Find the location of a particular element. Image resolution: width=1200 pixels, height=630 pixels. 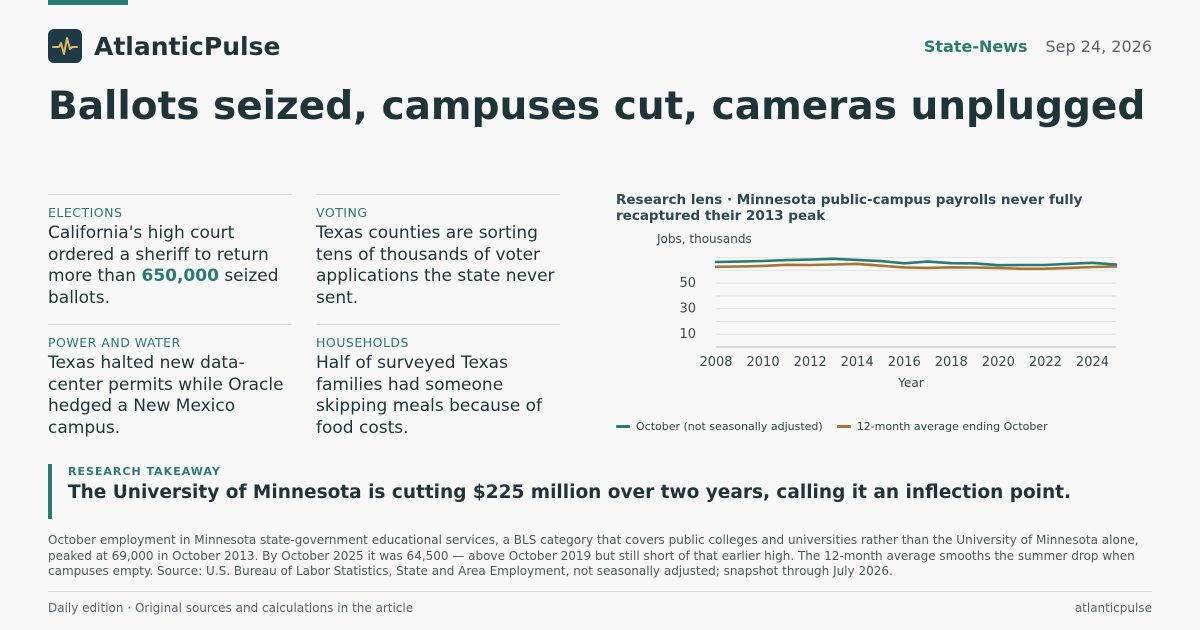

brief-kicker: HOUSEHOLDS is located at coordinates (362, 342).